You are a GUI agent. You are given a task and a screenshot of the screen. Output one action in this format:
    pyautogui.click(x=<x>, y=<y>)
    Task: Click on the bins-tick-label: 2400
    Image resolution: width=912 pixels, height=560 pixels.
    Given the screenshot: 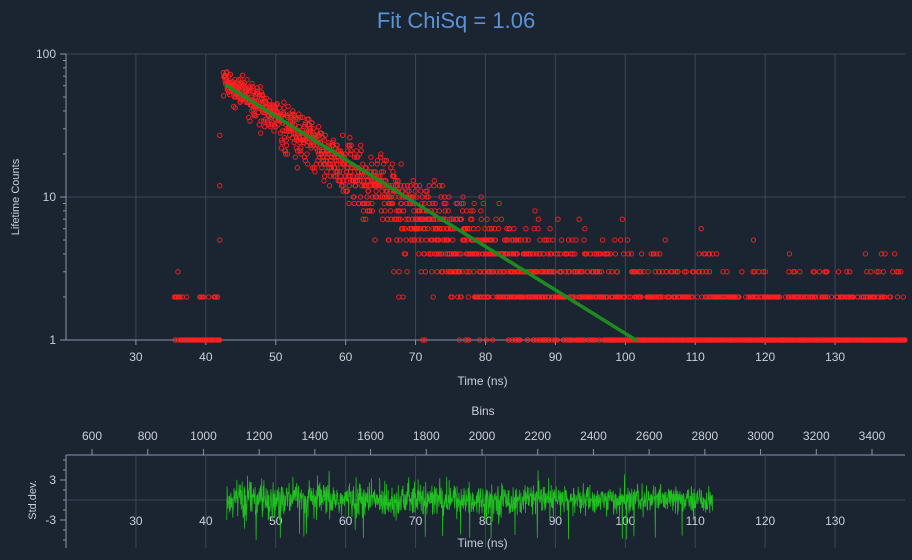 What is the action you would take?
    pyautogui.click(x=593, y=436)
    